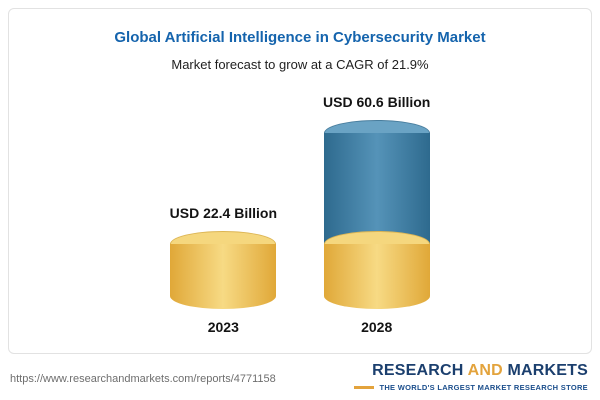 This screenshot has width=600, height=400. Describe the element at coordinates (223, 327) in the screenshot. I see `year-label-2023: 2023` at that location.